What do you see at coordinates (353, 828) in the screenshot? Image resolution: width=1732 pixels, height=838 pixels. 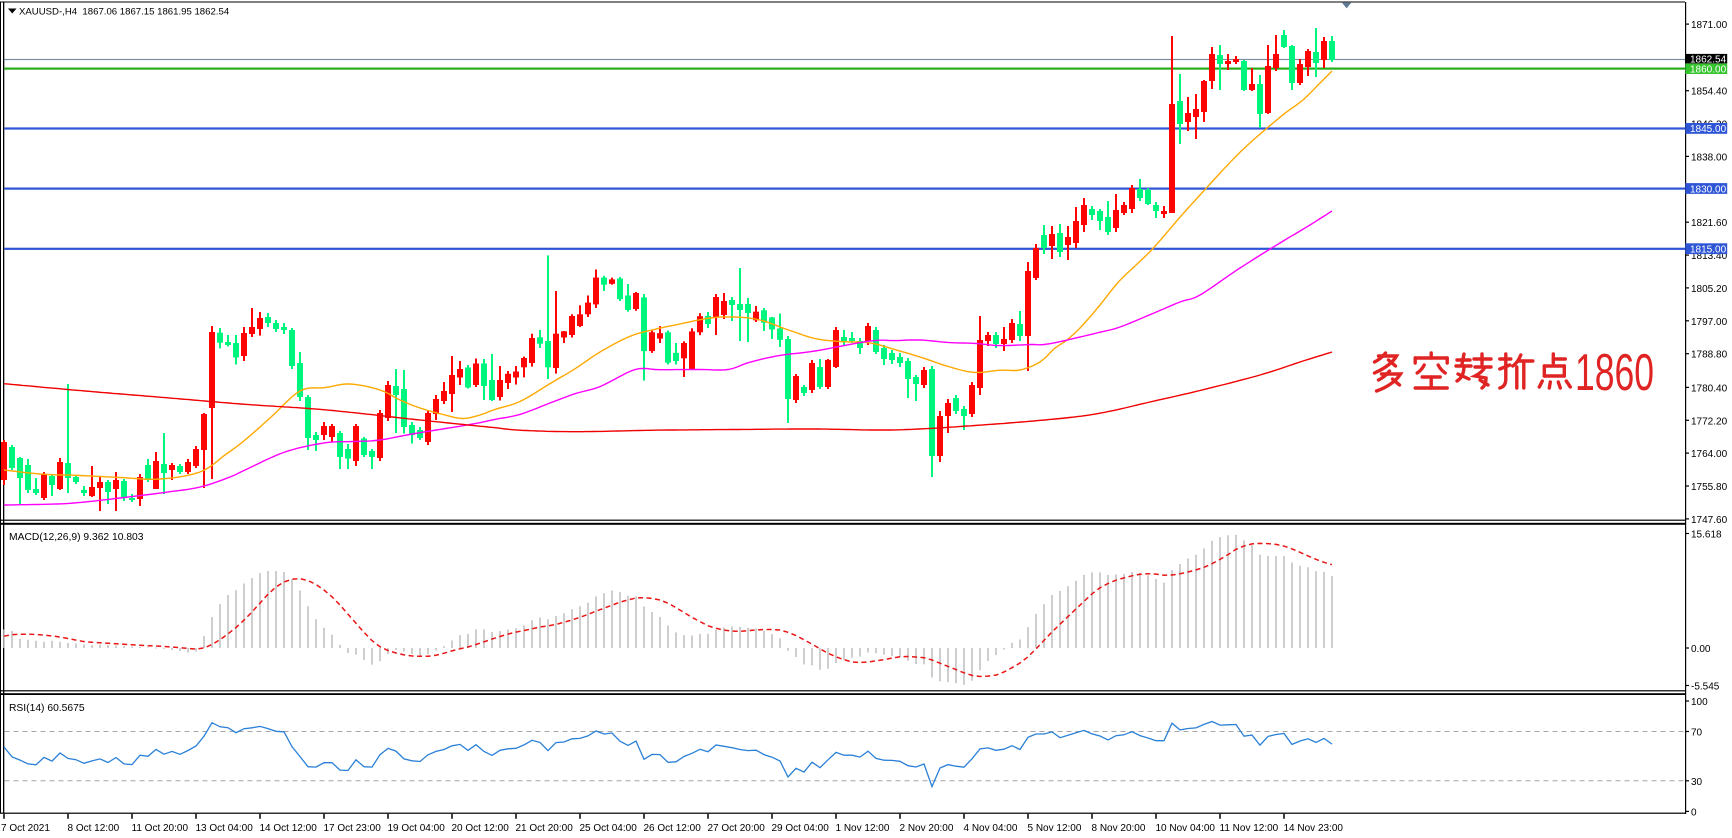 I see `svg-text: 17 Oct 23:00` at bounding box center [353, 828].